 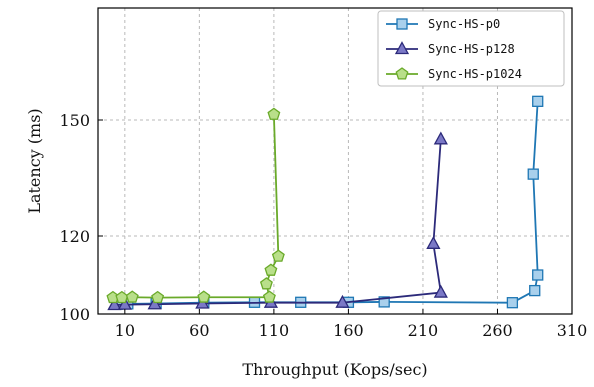 What do you see at coordinates (125, 330) in the screenshot?
I see `x-tick-label: 10` at bounding box center [125, 330].